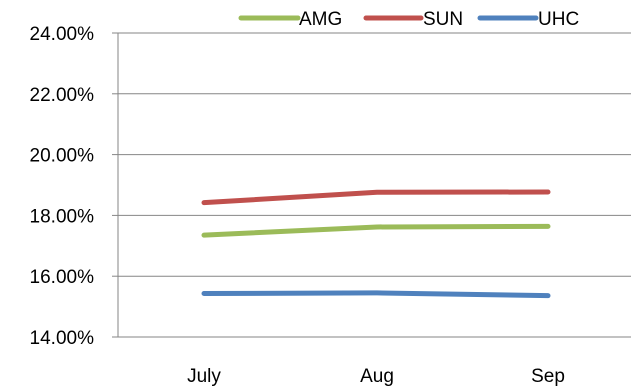 Image resolution: width=631 pixels, height=388 pixels. What do you see at coordinates (62, 156) in the screenshot?
I see `y-tick-label: 20.00%` at bounding box center [62, 156].